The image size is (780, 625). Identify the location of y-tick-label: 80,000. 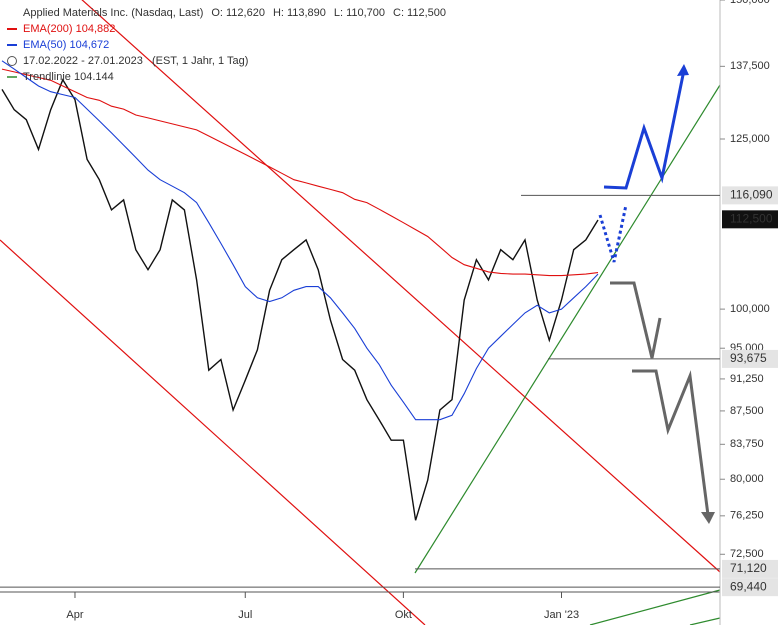
(747, 479).